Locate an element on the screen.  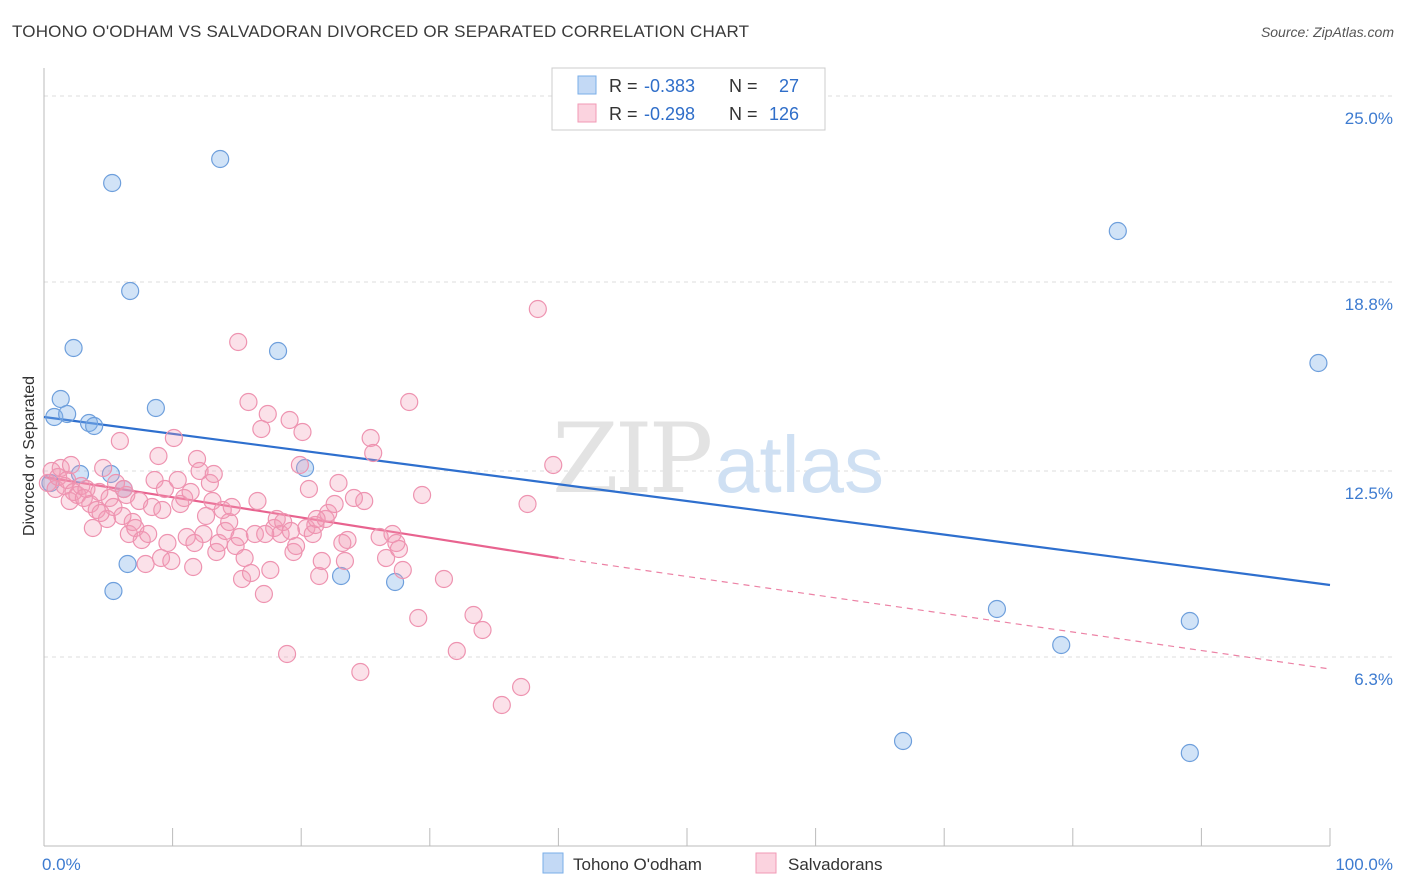
legend-r-value: -0.298 is located at coordinates (669, 114).